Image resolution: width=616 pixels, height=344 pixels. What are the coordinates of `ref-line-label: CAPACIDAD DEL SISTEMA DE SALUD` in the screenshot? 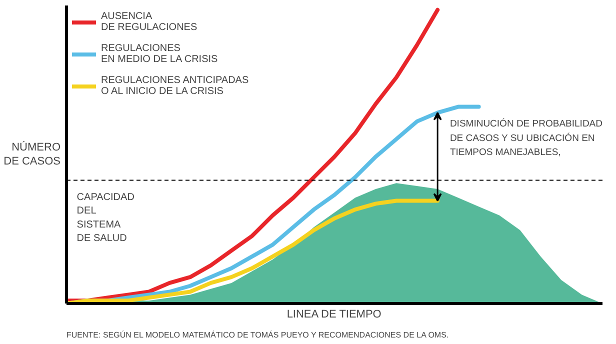 It's located at (105, 218).